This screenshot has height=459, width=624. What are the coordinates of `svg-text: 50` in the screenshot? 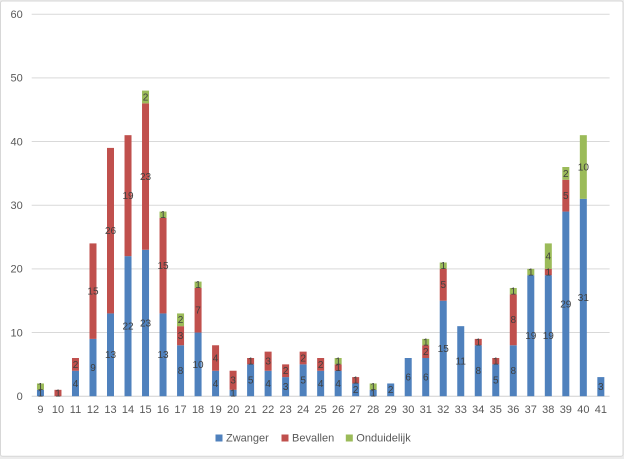 It's located at (17, 79).